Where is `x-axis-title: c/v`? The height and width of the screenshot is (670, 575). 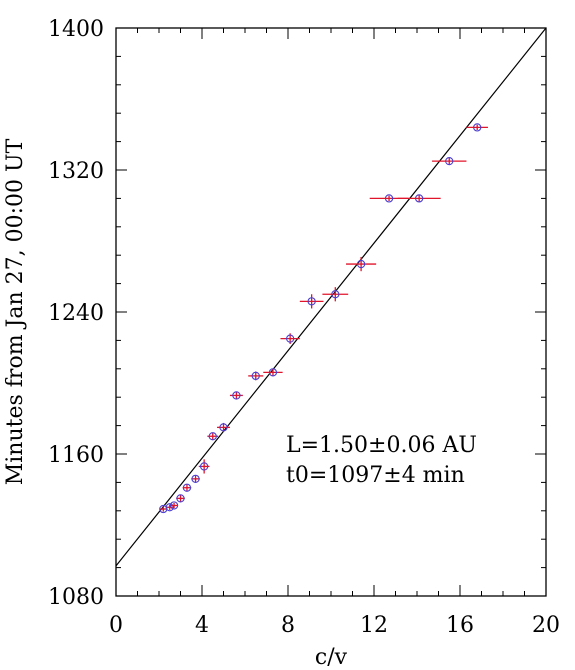 x-axis-title: c/v is located at coordinates (331, 657).